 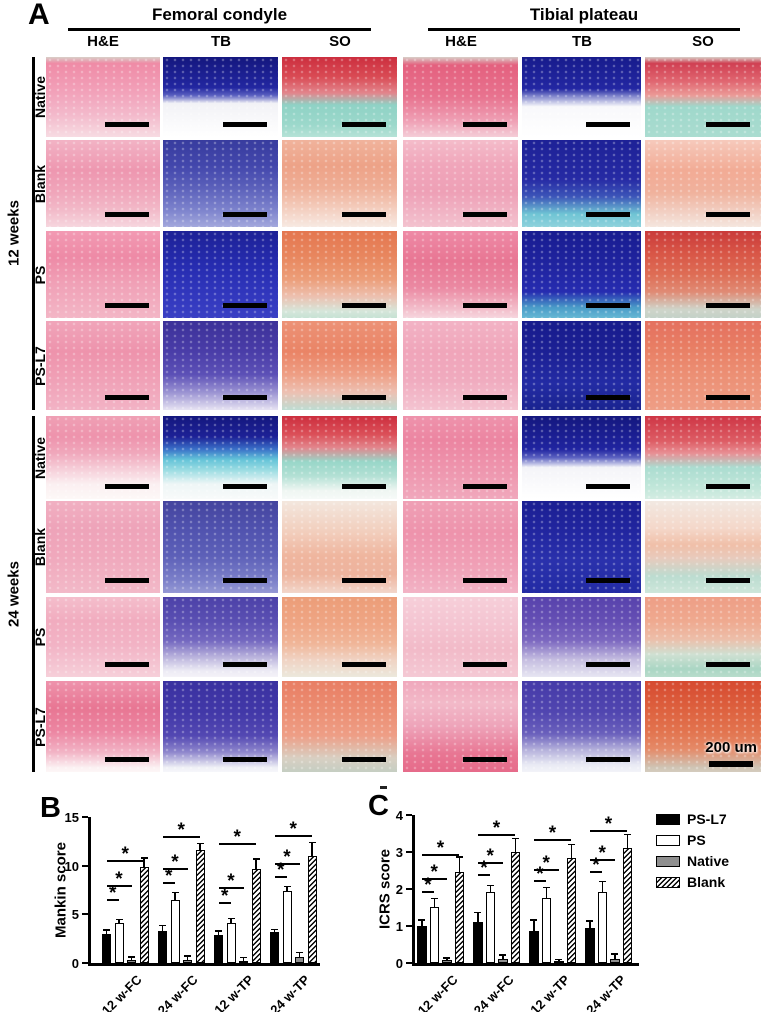 What do you see at coordinates (231, 943) in the screenshot?
I see `bar-ps-12-w-tp` at bounding box center [231, 943].